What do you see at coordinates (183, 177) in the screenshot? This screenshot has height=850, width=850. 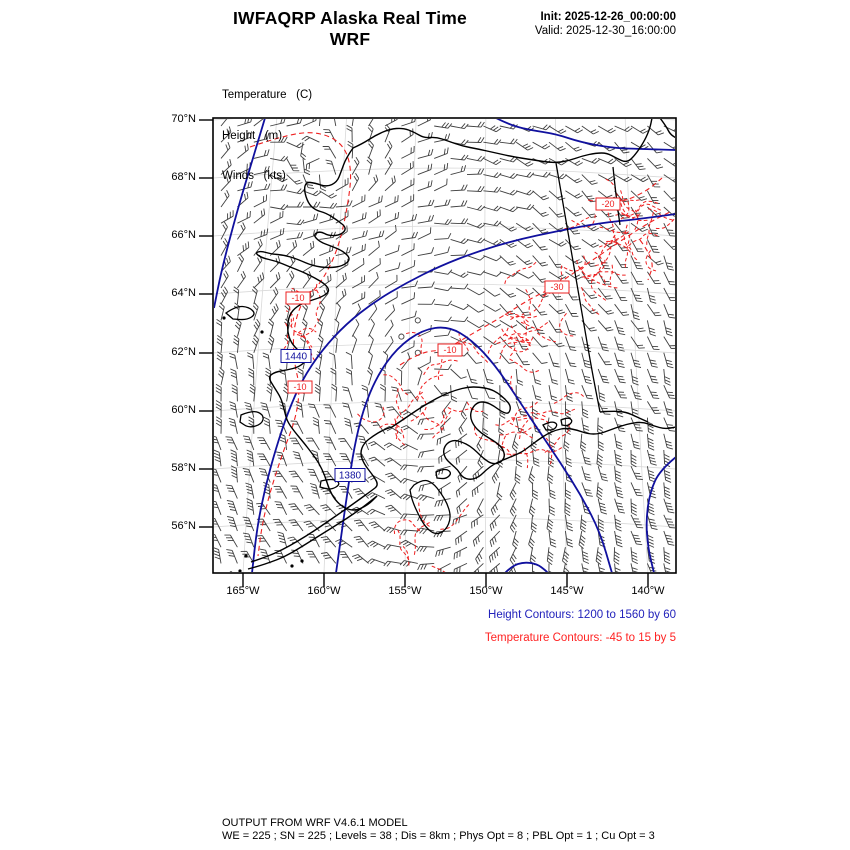 I see `y-axis-label: 68°N` at bounding box center [183, 177].